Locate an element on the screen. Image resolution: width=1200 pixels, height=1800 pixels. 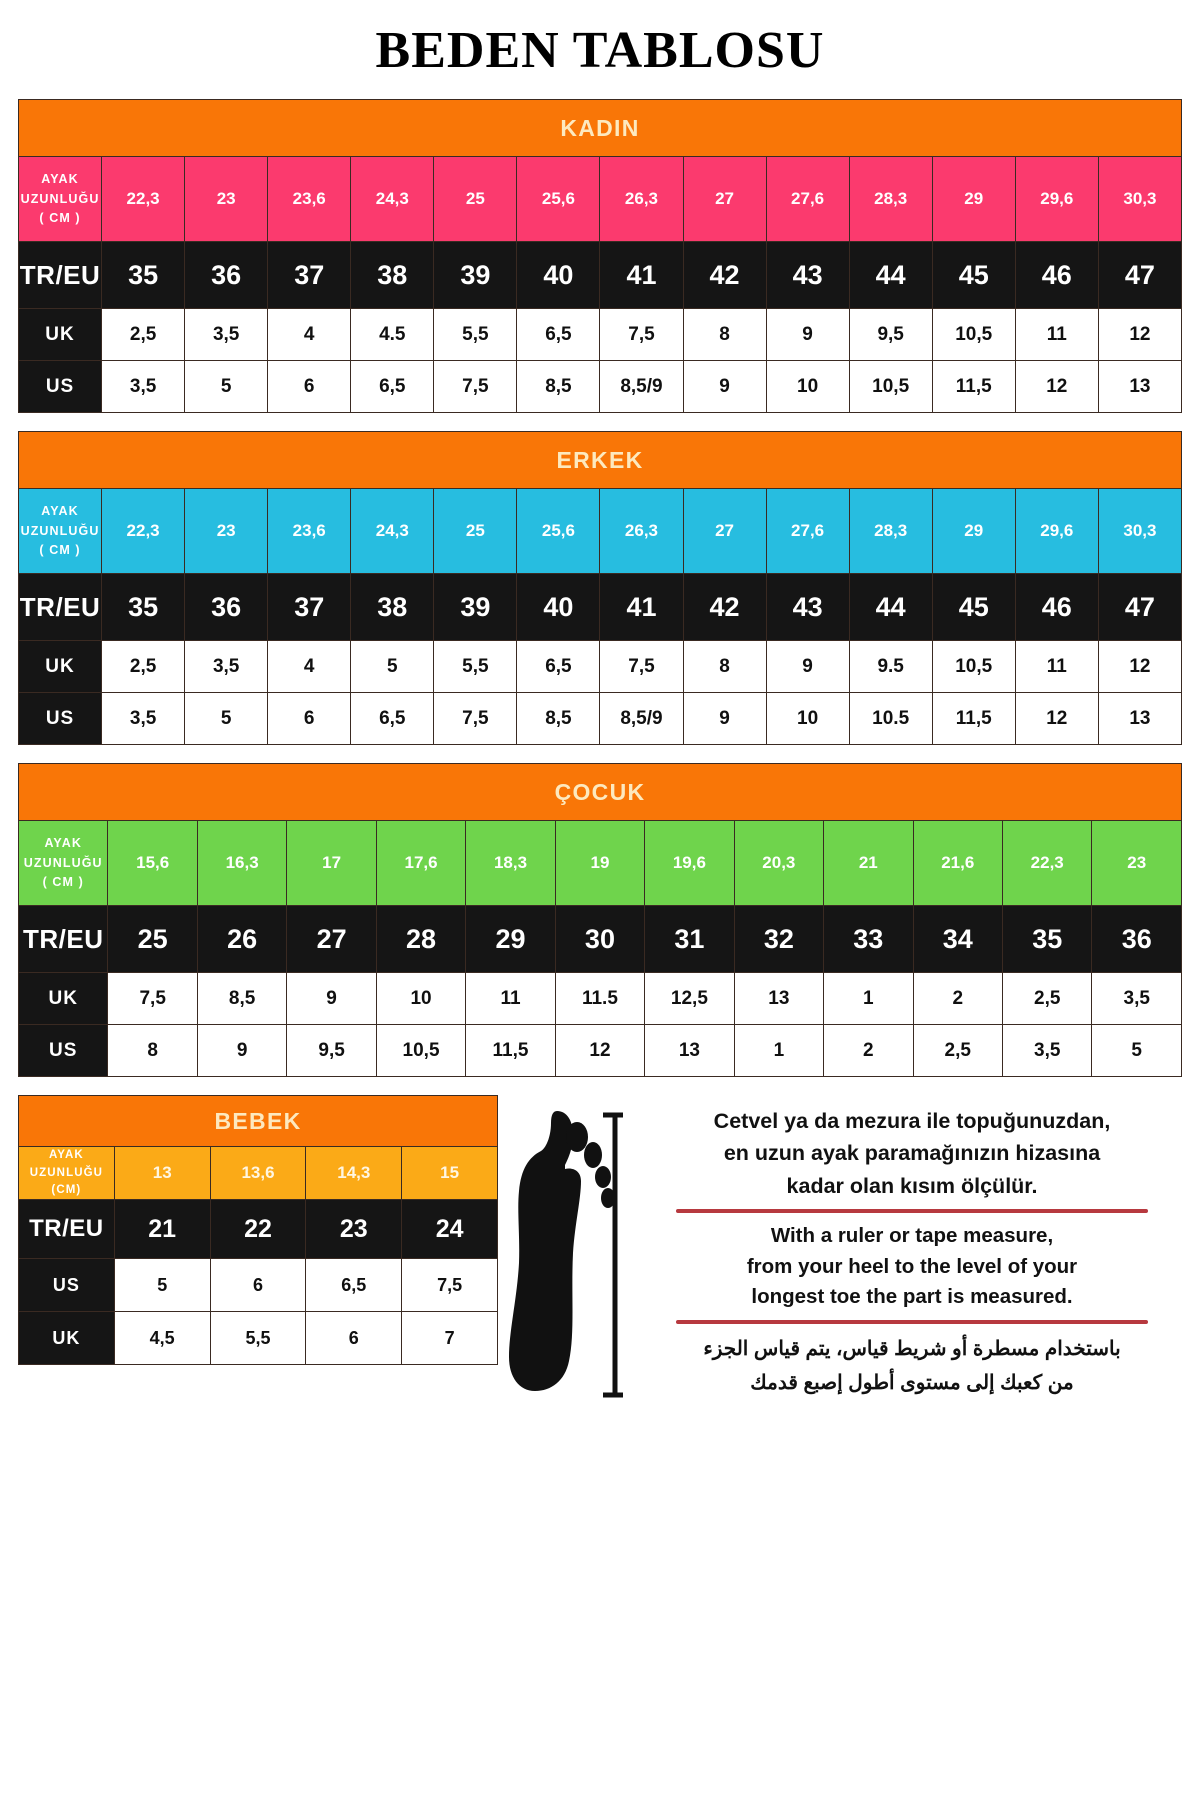
foot-length-cell: 15,6 is located at coordinates (152, 863).